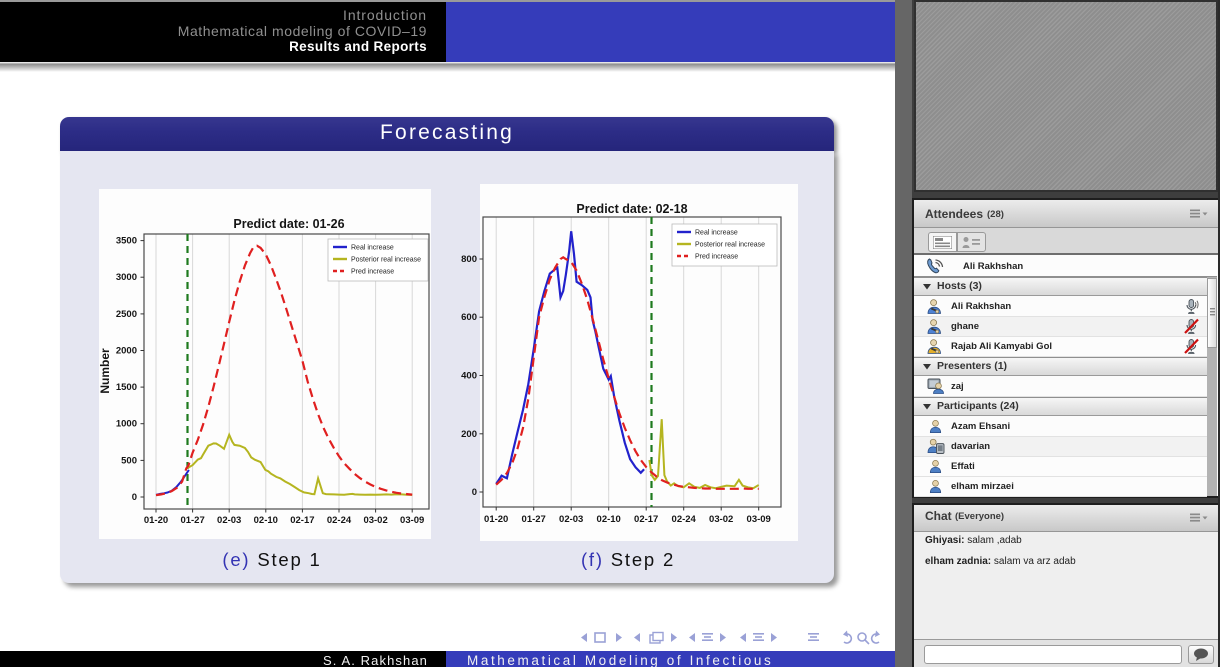 This screenshot has width=1220, height=667. What do you see at coordinates (631, 209) in the screenshot?
I see `svg-text: Predict date: 02-18` at bounding box center [631, 209].